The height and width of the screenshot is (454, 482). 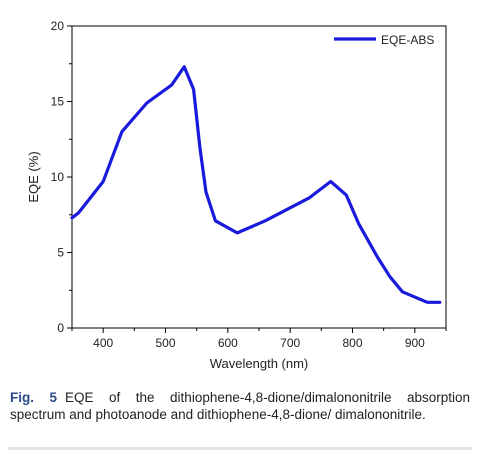 What do you see at coordinates (103, 343) in the screenshot?
I see `x-tick-label: 400` at bounding box center [103, 343].